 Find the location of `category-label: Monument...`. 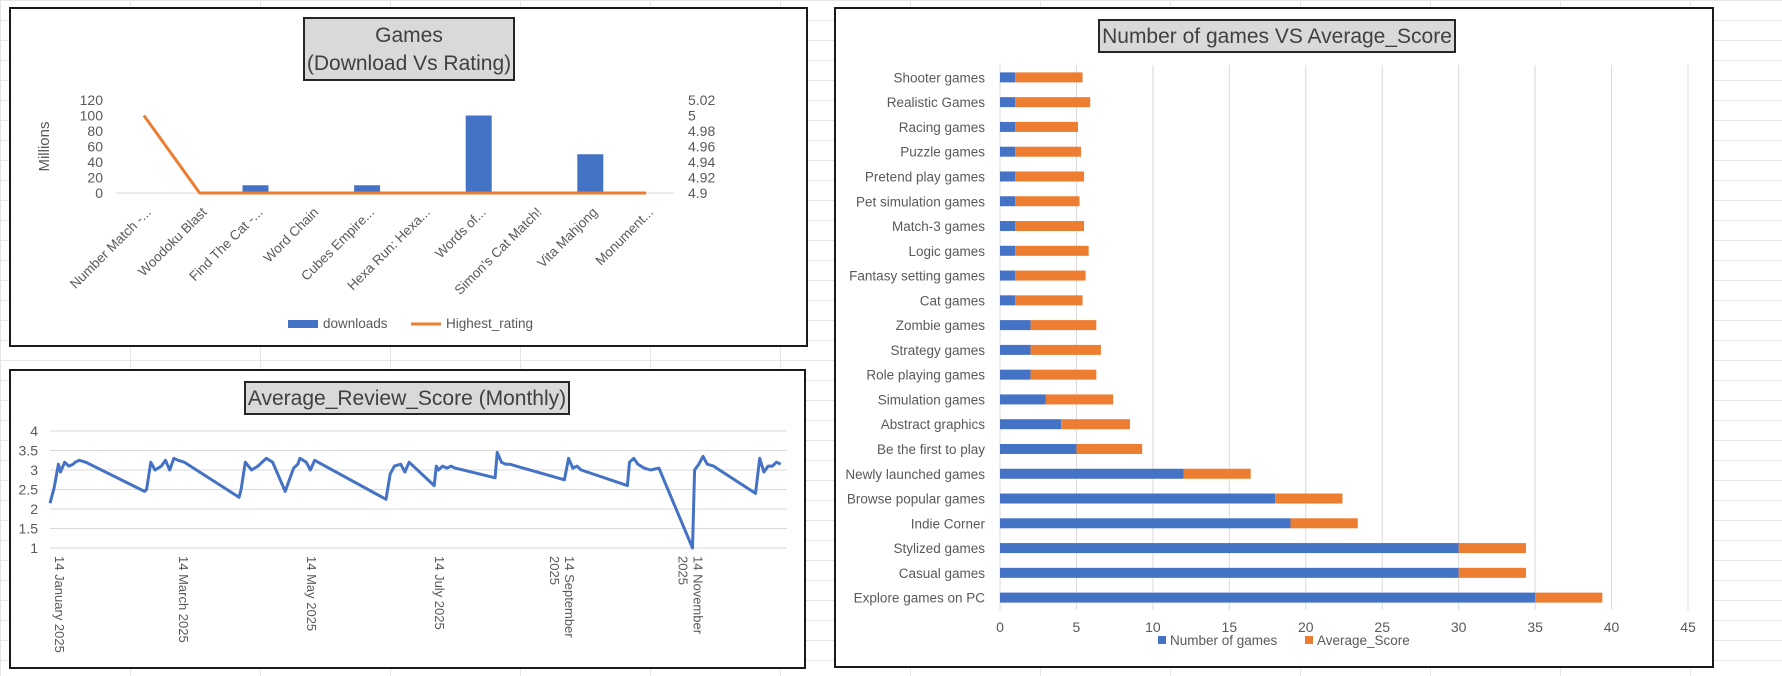

category-label: Monument... is located at coordinates (625, 237).